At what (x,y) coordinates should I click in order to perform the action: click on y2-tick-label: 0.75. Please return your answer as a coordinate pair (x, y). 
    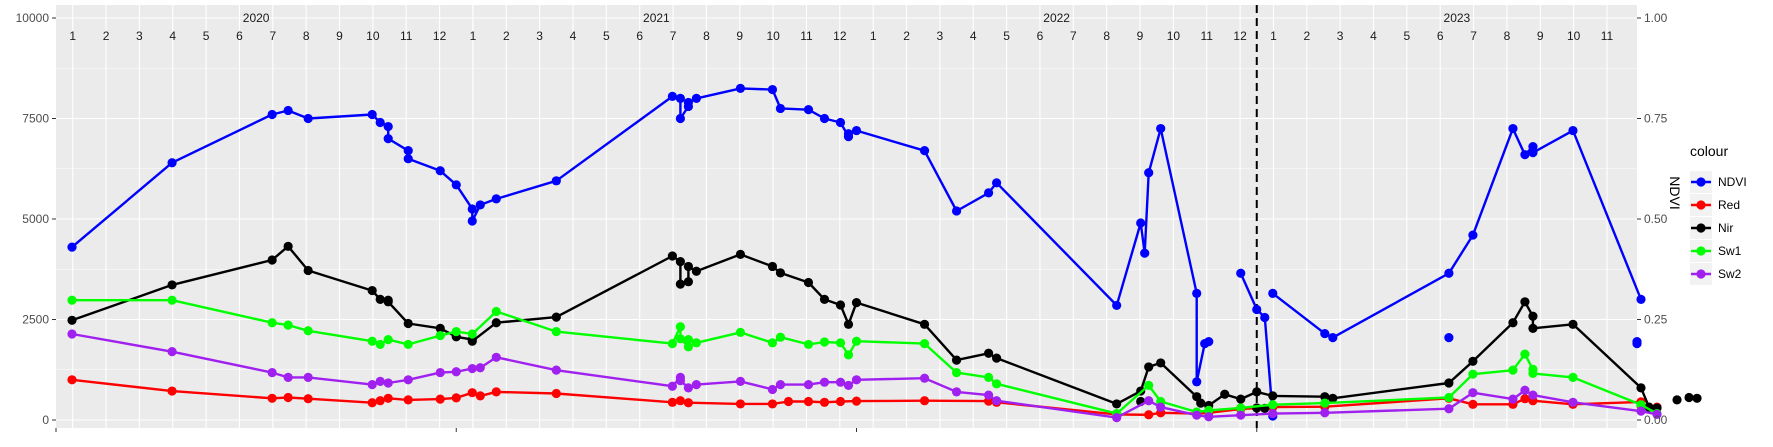
    Looking at the image, I should click on (1656, 119).